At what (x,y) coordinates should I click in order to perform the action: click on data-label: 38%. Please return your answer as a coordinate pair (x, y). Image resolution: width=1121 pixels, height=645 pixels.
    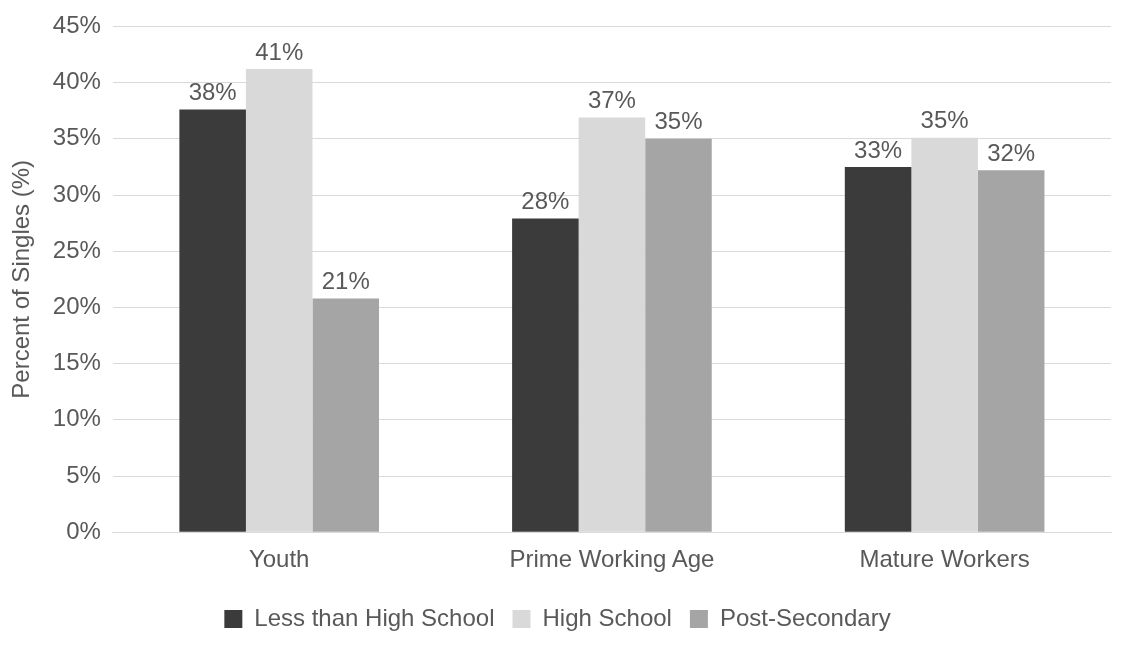
    Looking at the image, I should click on (212, 92).